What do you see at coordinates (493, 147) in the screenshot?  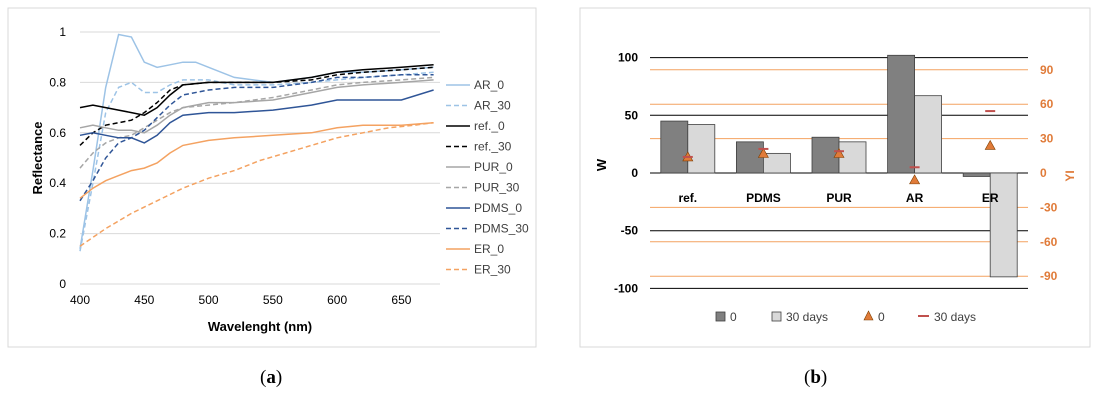 I see `legend-label: ref._30` at bounding box center [493, 147].